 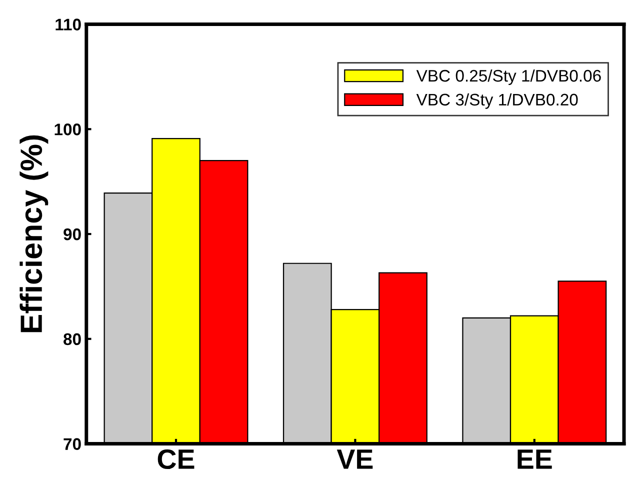 I want to click on legend-label: VBC 3/Sty 1/DVB0.20, so click(x=497, y=101).